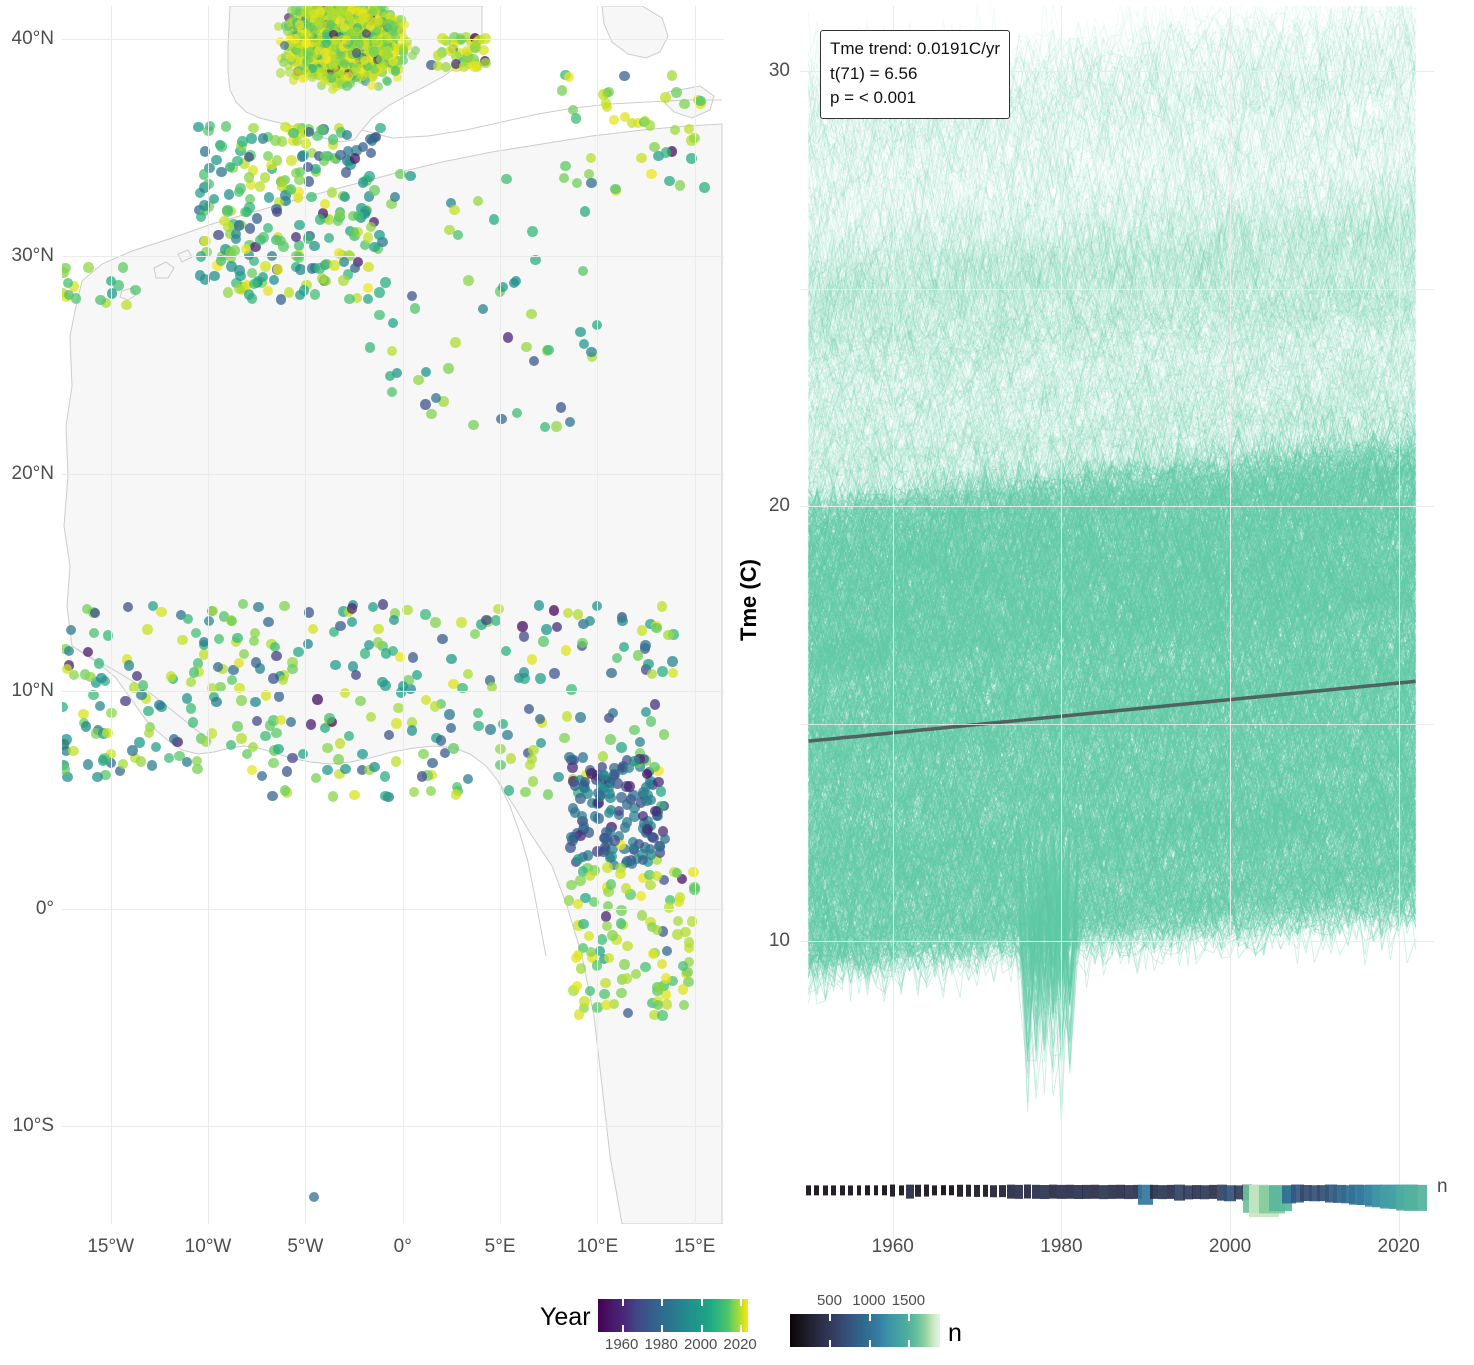 The height and width of the screenshot is (1365, 1474). What do you see at coordinates (695, 1246) in the screenshot?
I see `map-x-tick: 15°E` at bounding box center [695, 1246].